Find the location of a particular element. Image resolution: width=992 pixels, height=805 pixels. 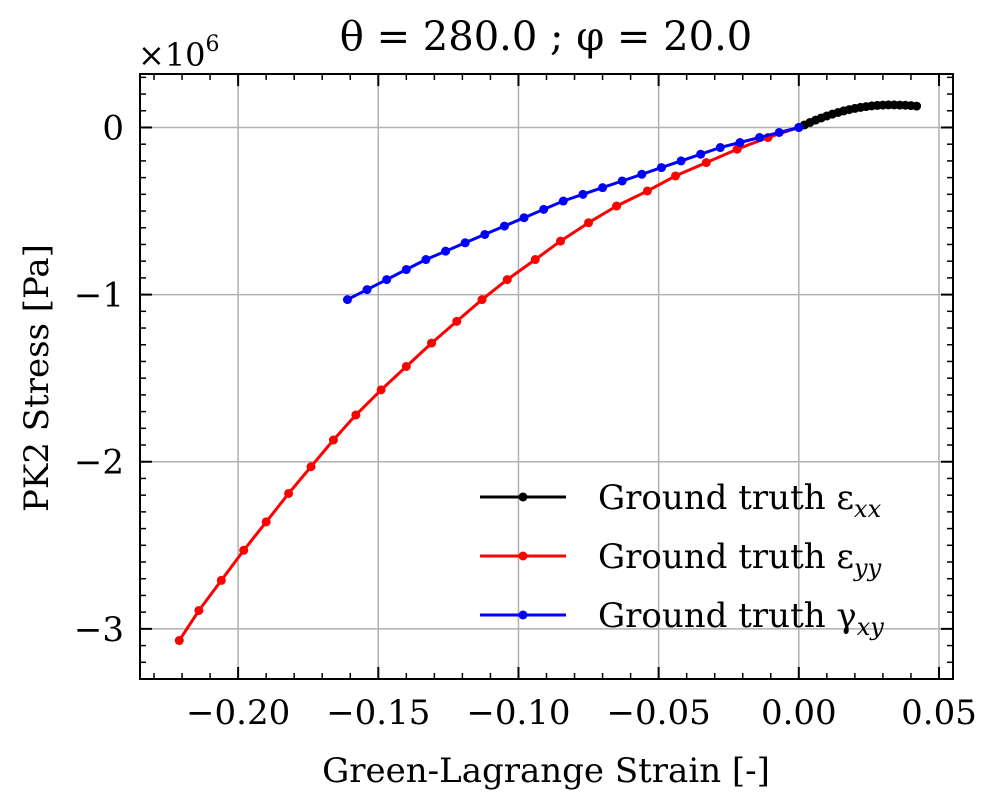

legend-label-subscript: xx is located at coordinates (868, 509).